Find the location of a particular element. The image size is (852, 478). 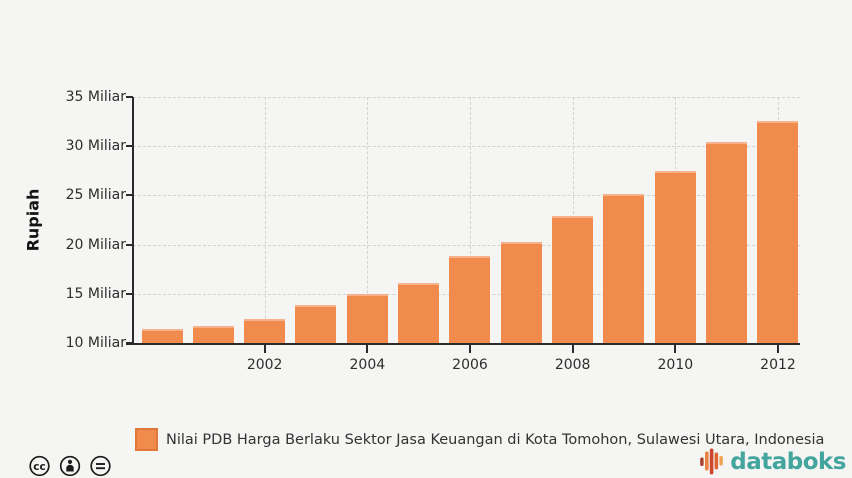

databoks-logo-text: databoks is located at coordinates (788, 461).